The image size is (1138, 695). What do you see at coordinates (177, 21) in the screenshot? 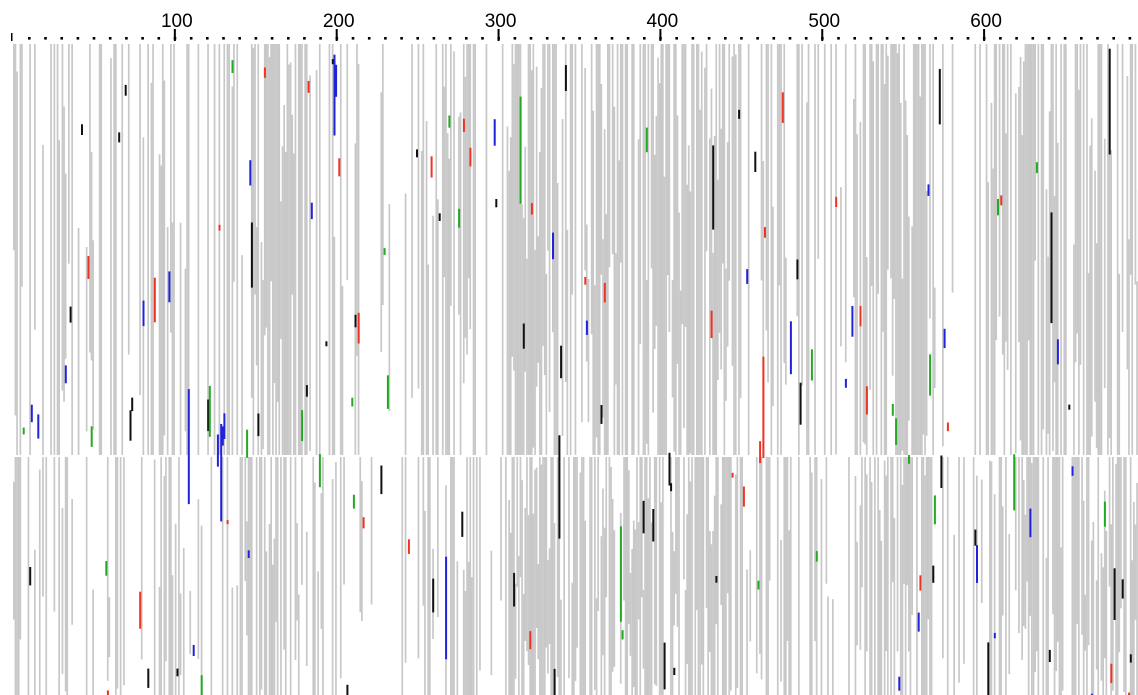
I see `ruler-label: 100` at bounding box center [177, 21].